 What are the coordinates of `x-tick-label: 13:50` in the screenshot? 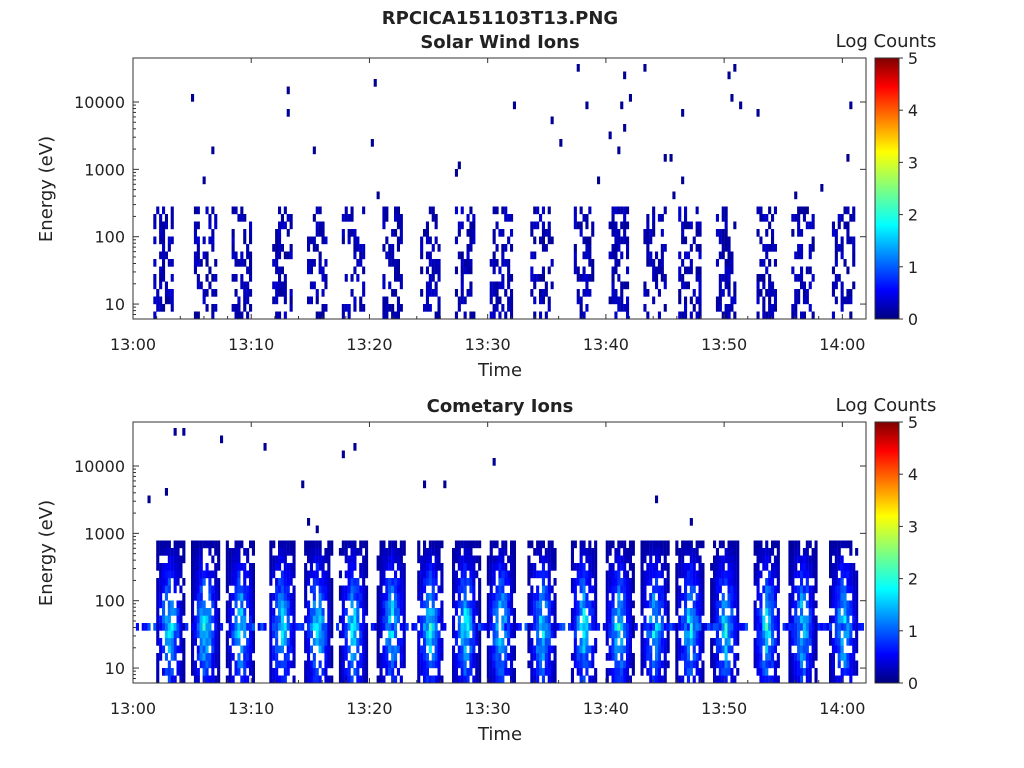 It's located at (724, 344).